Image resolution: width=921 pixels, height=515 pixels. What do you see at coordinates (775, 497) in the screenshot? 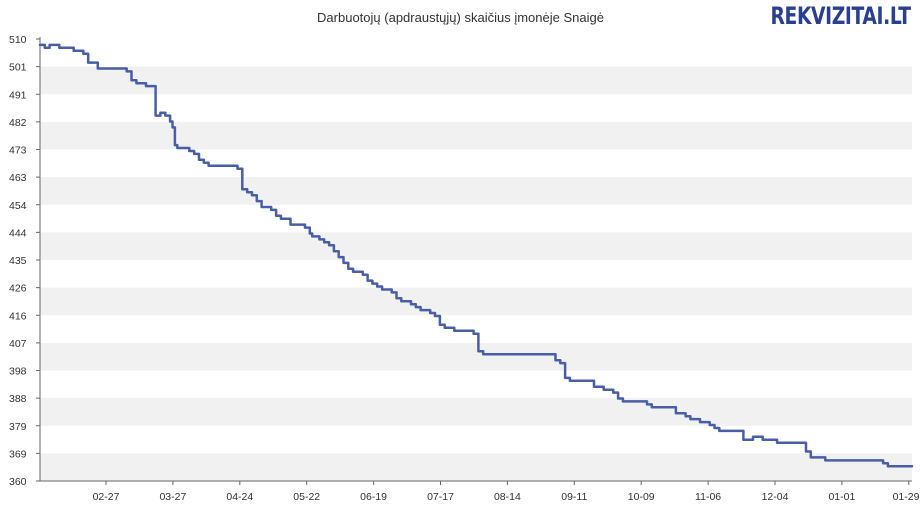
I see `x-tick-label: 12-04` at bounding box center [775, 497].